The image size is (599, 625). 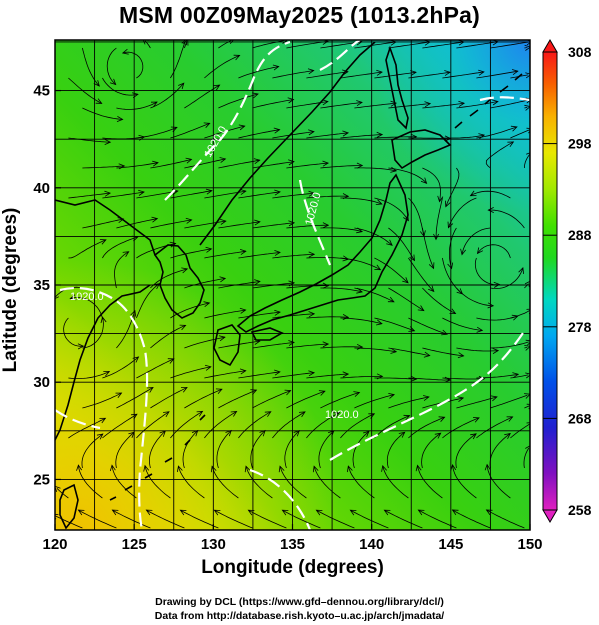 What do you see at coordinates (322, 253) in the screenshot?
I see `honshu-coast` at bounding box center [322, 253].